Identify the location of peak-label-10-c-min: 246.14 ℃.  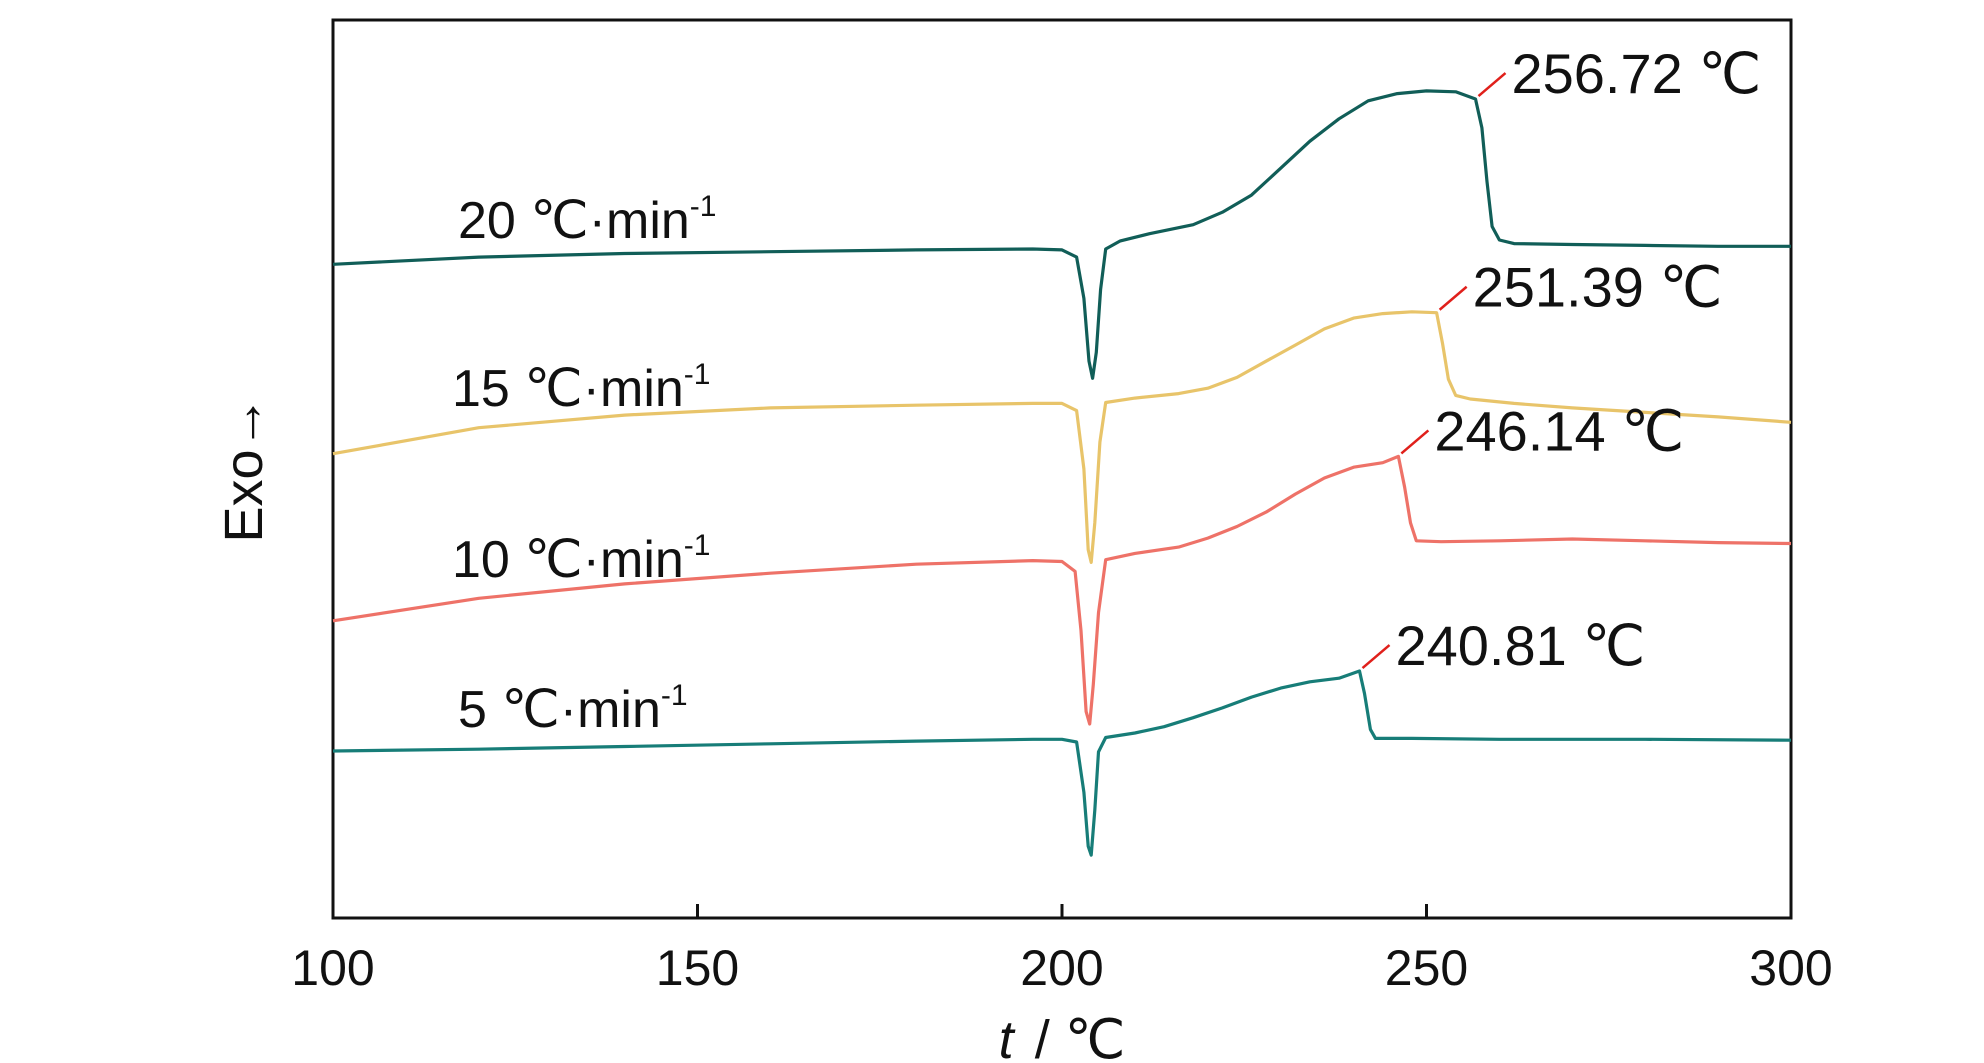
(1559, 430).